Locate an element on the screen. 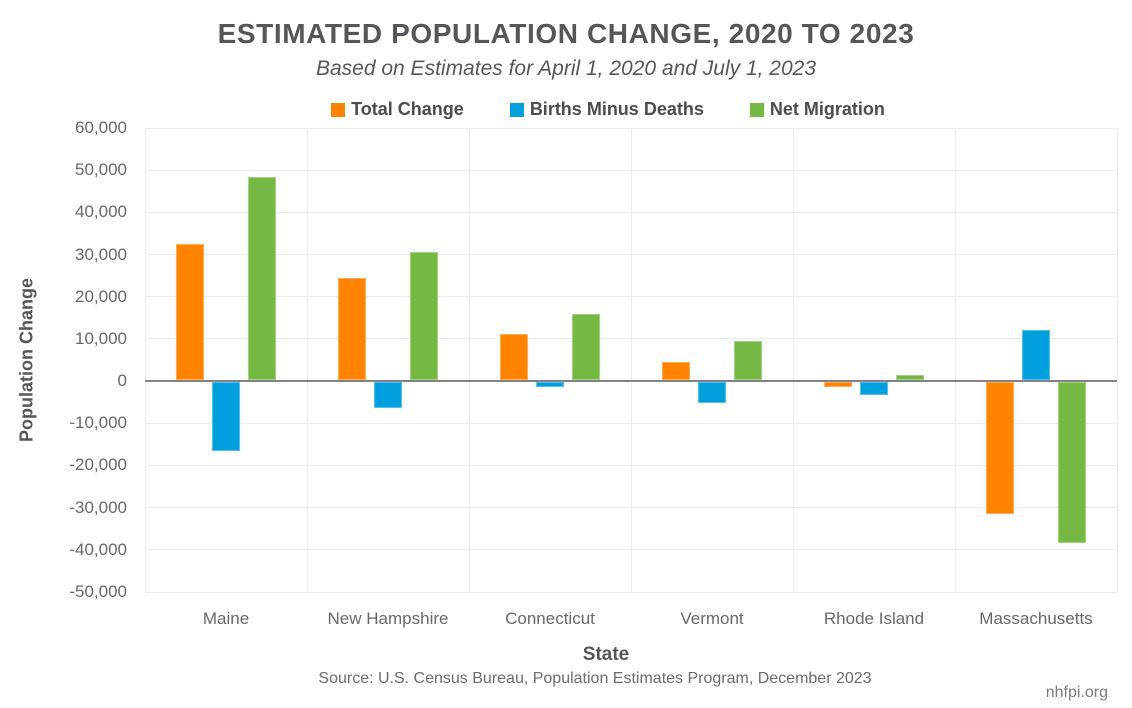 The width and height of the screenshot is (1132, 708). bar-total-change-new-hampshire is located at coordinates (352, 329).